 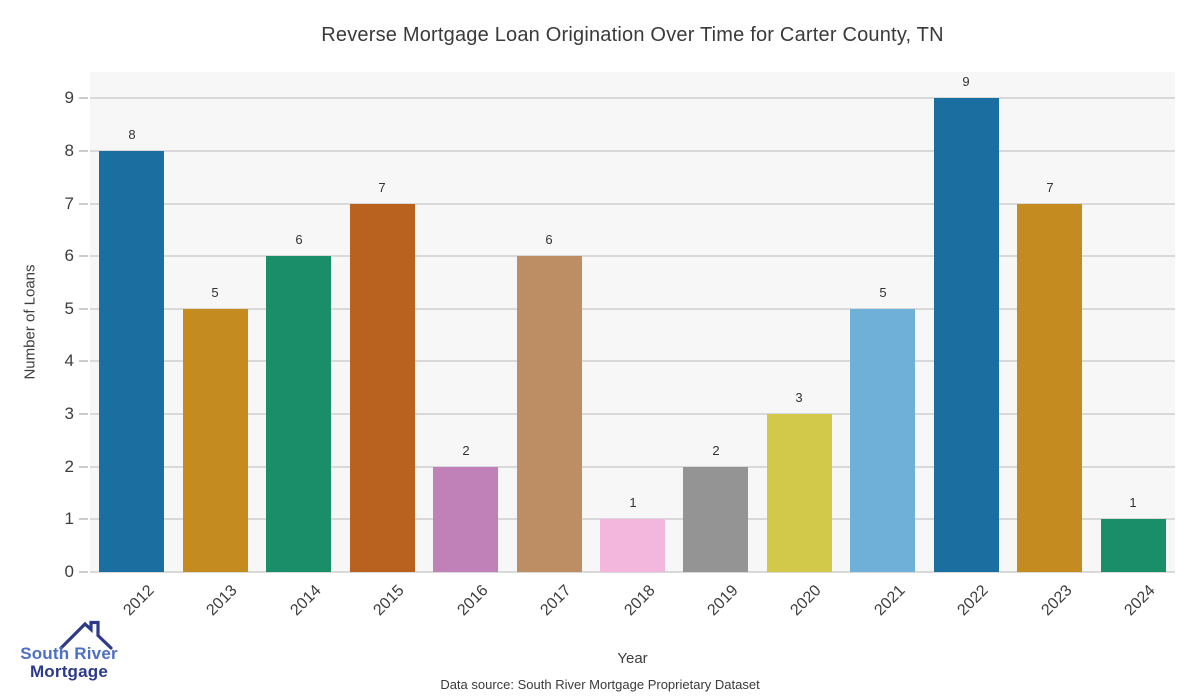 I want to click on x-tick-label-2014: 2014, so click(x=306, y=601).